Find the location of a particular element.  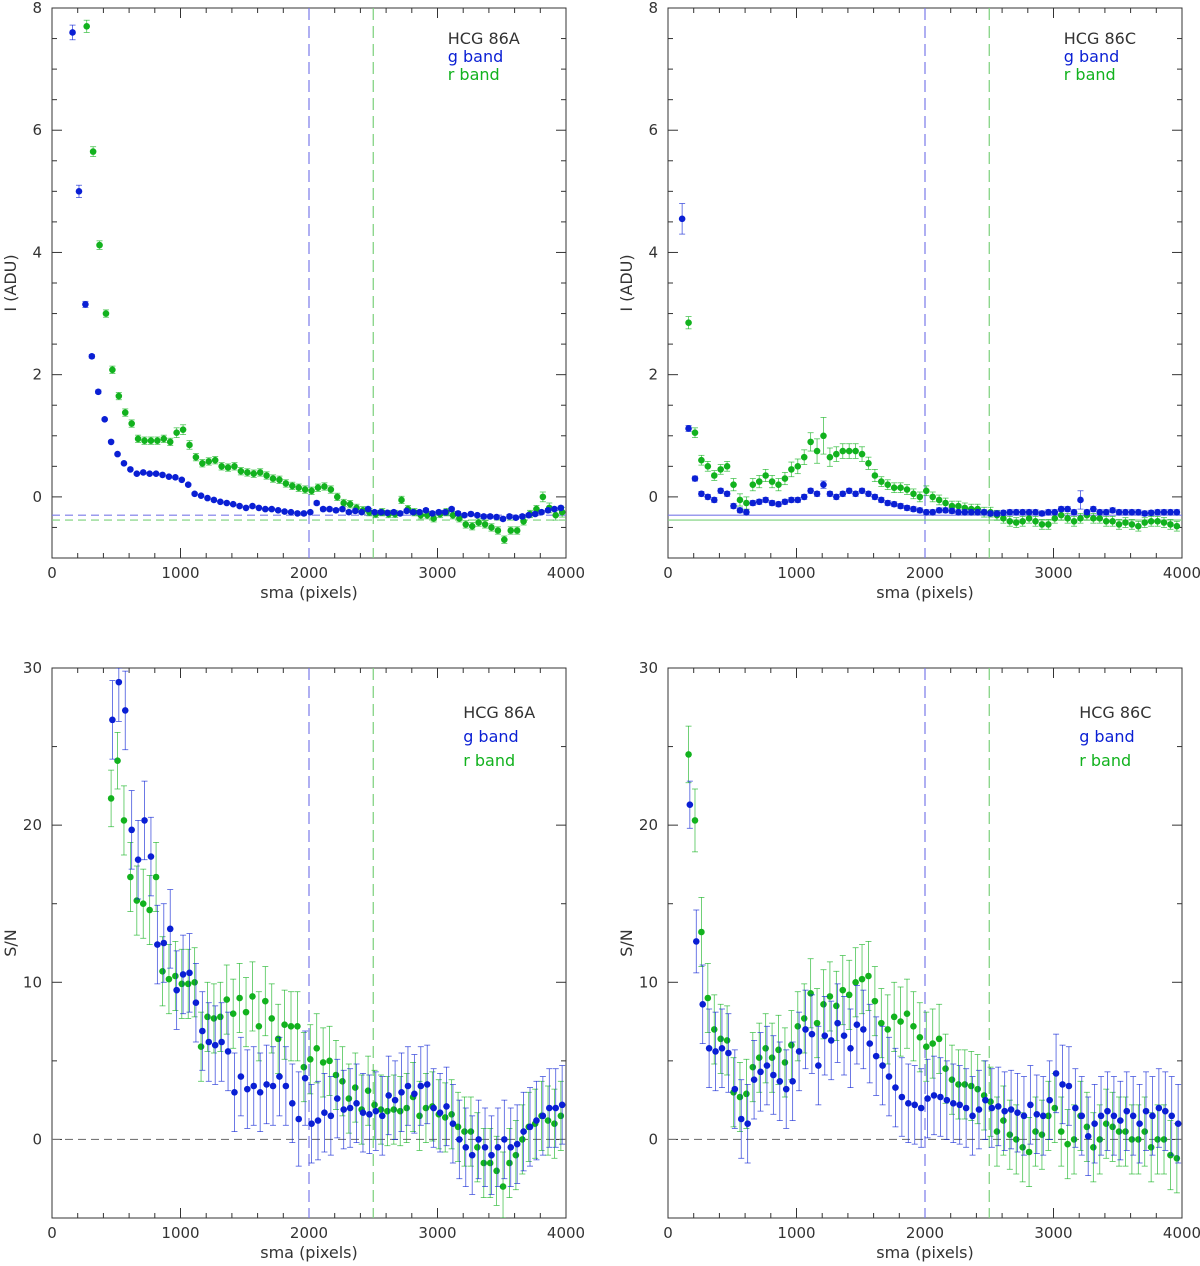

series-r-band is located at coordinates (933, 424).